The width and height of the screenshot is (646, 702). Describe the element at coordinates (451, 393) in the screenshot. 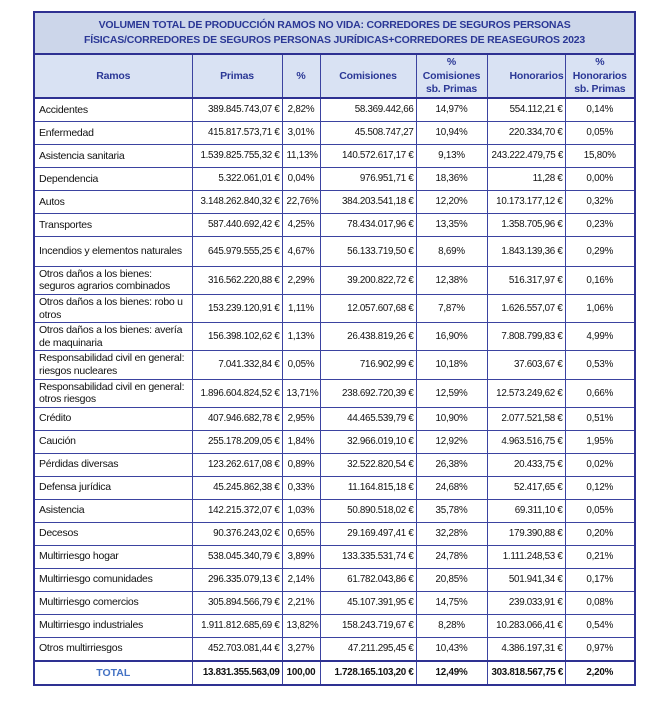

I see `cell-pct-comisiones: 12,59%` at that location.